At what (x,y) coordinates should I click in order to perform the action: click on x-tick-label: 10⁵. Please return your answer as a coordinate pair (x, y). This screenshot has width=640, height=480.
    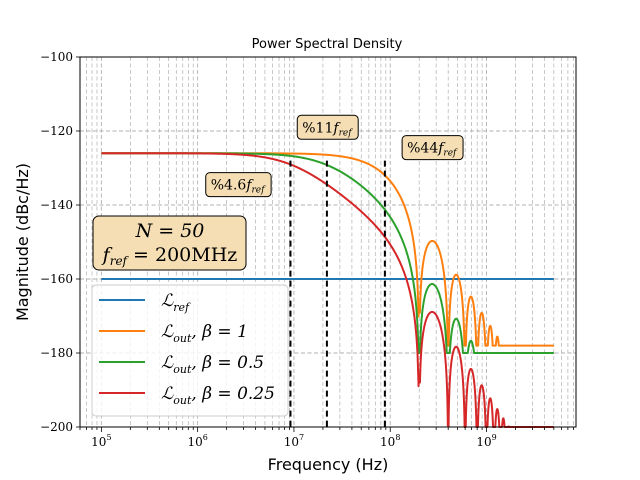
    Looking at the image, I should click on (101, 441).